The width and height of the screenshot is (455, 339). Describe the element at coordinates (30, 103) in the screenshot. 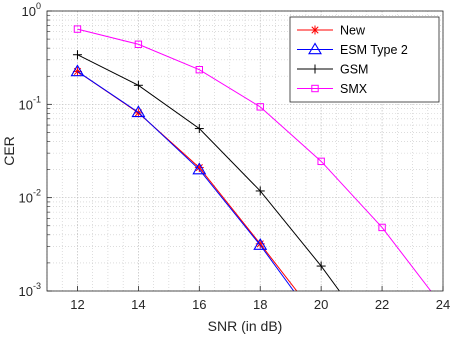

I see `y-tick-label: 10⁻¹` at that location.